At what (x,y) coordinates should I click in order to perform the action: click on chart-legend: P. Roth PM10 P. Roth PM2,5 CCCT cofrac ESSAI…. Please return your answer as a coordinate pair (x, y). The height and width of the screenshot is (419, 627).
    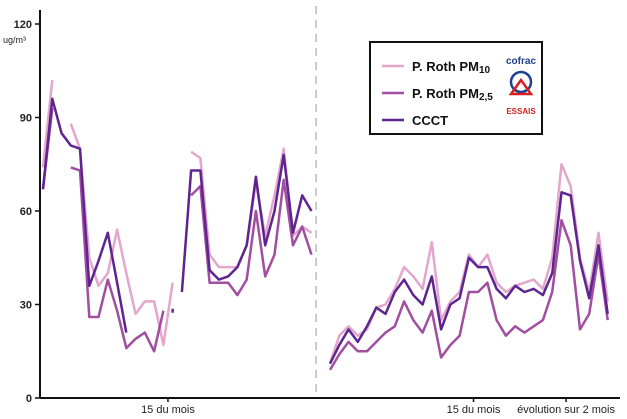
    Looking at the image, I should click on (456, 88).